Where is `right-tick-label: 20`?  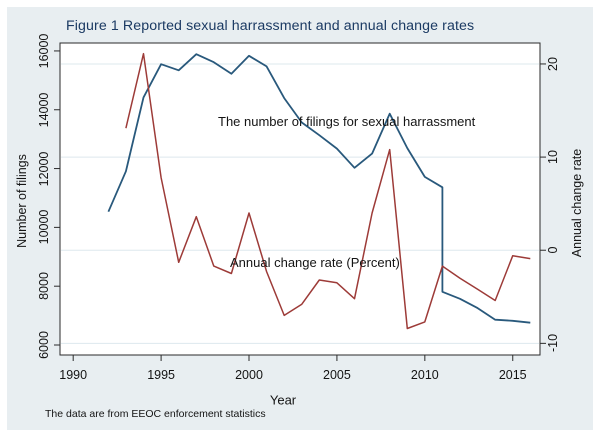
right-tick-label: 20 is located at coordinates (553, 64).